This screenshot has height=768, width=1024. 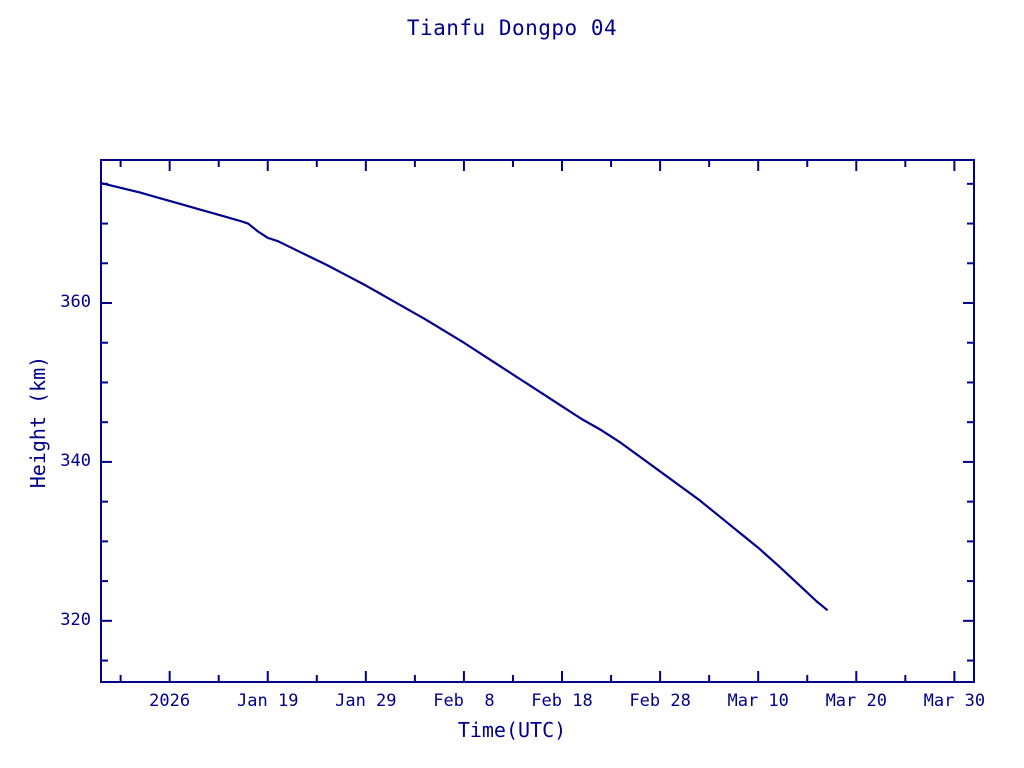 I want to click on x-tick-label: Mar 10, so click(x=758, y=701).